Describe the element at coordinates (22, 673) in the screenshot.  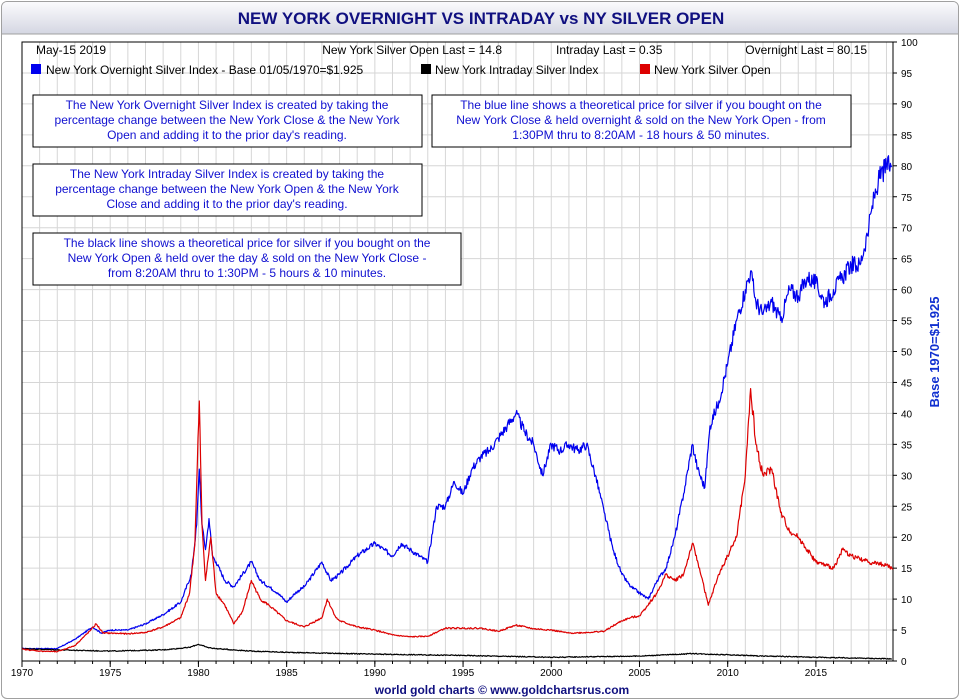
I see `x-tick-label: 1970` at that location.